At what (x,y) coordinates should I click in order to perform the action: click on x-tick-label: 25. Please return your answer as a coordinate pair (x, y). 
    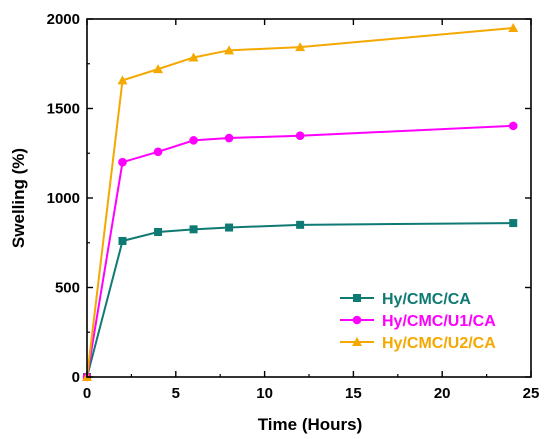
    Looking at the image, I should click on (531, 393).